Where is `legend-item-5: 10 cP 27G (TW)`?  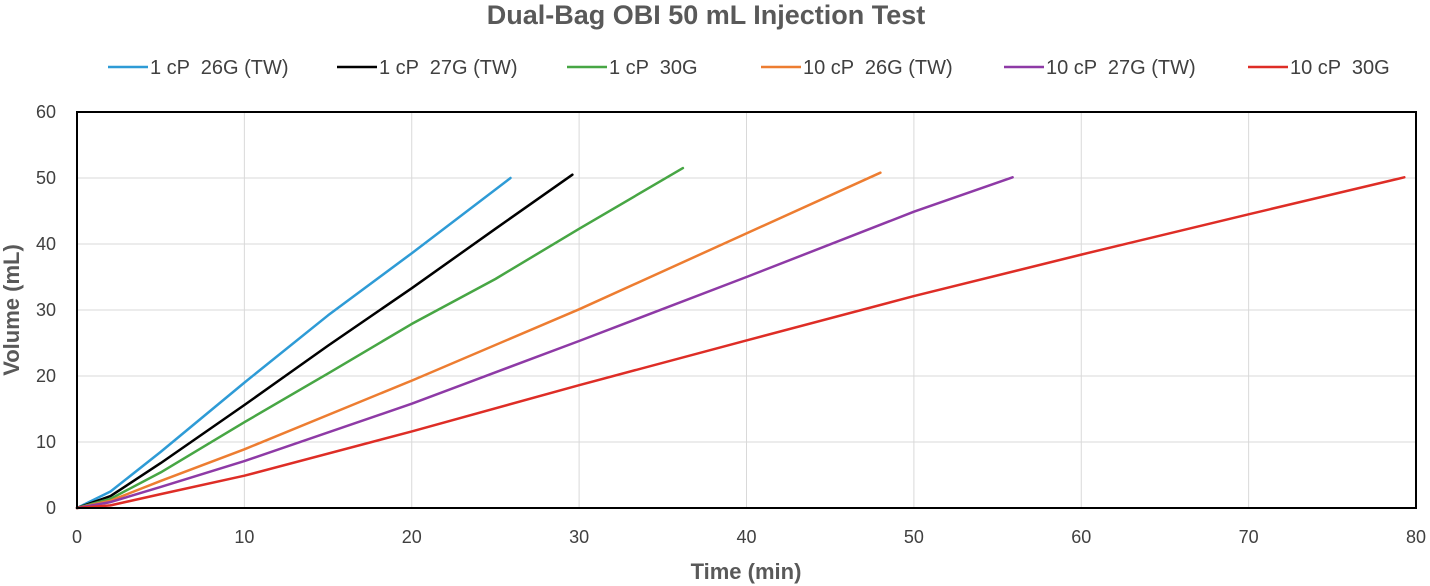 legend-item-5: 10 cP 27G (TW) is located at coordinates (1100, 68).